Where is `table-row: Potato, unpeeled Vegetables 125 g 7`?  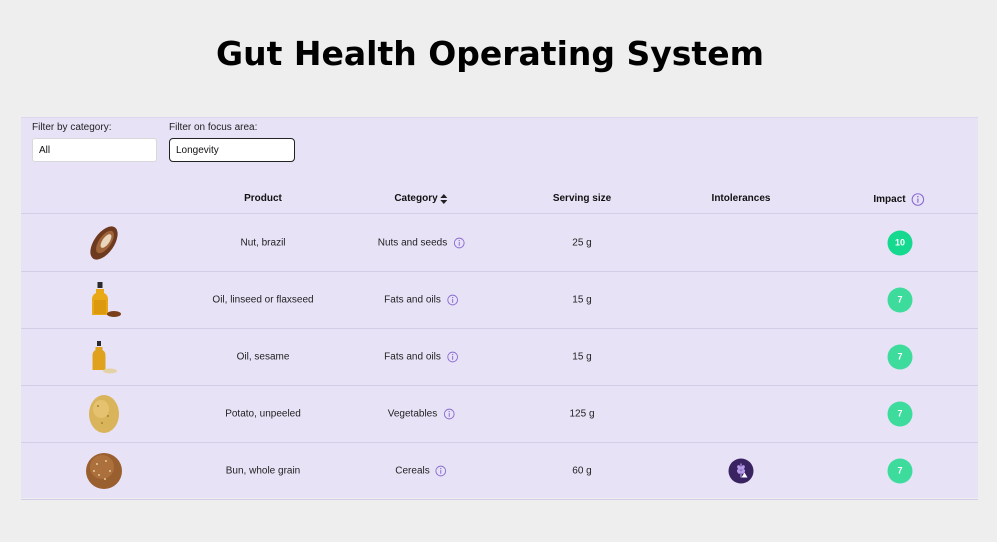 table-row: Potato, unpeeled Vegetables 125 g 7 is located at coordinates (499, 414).